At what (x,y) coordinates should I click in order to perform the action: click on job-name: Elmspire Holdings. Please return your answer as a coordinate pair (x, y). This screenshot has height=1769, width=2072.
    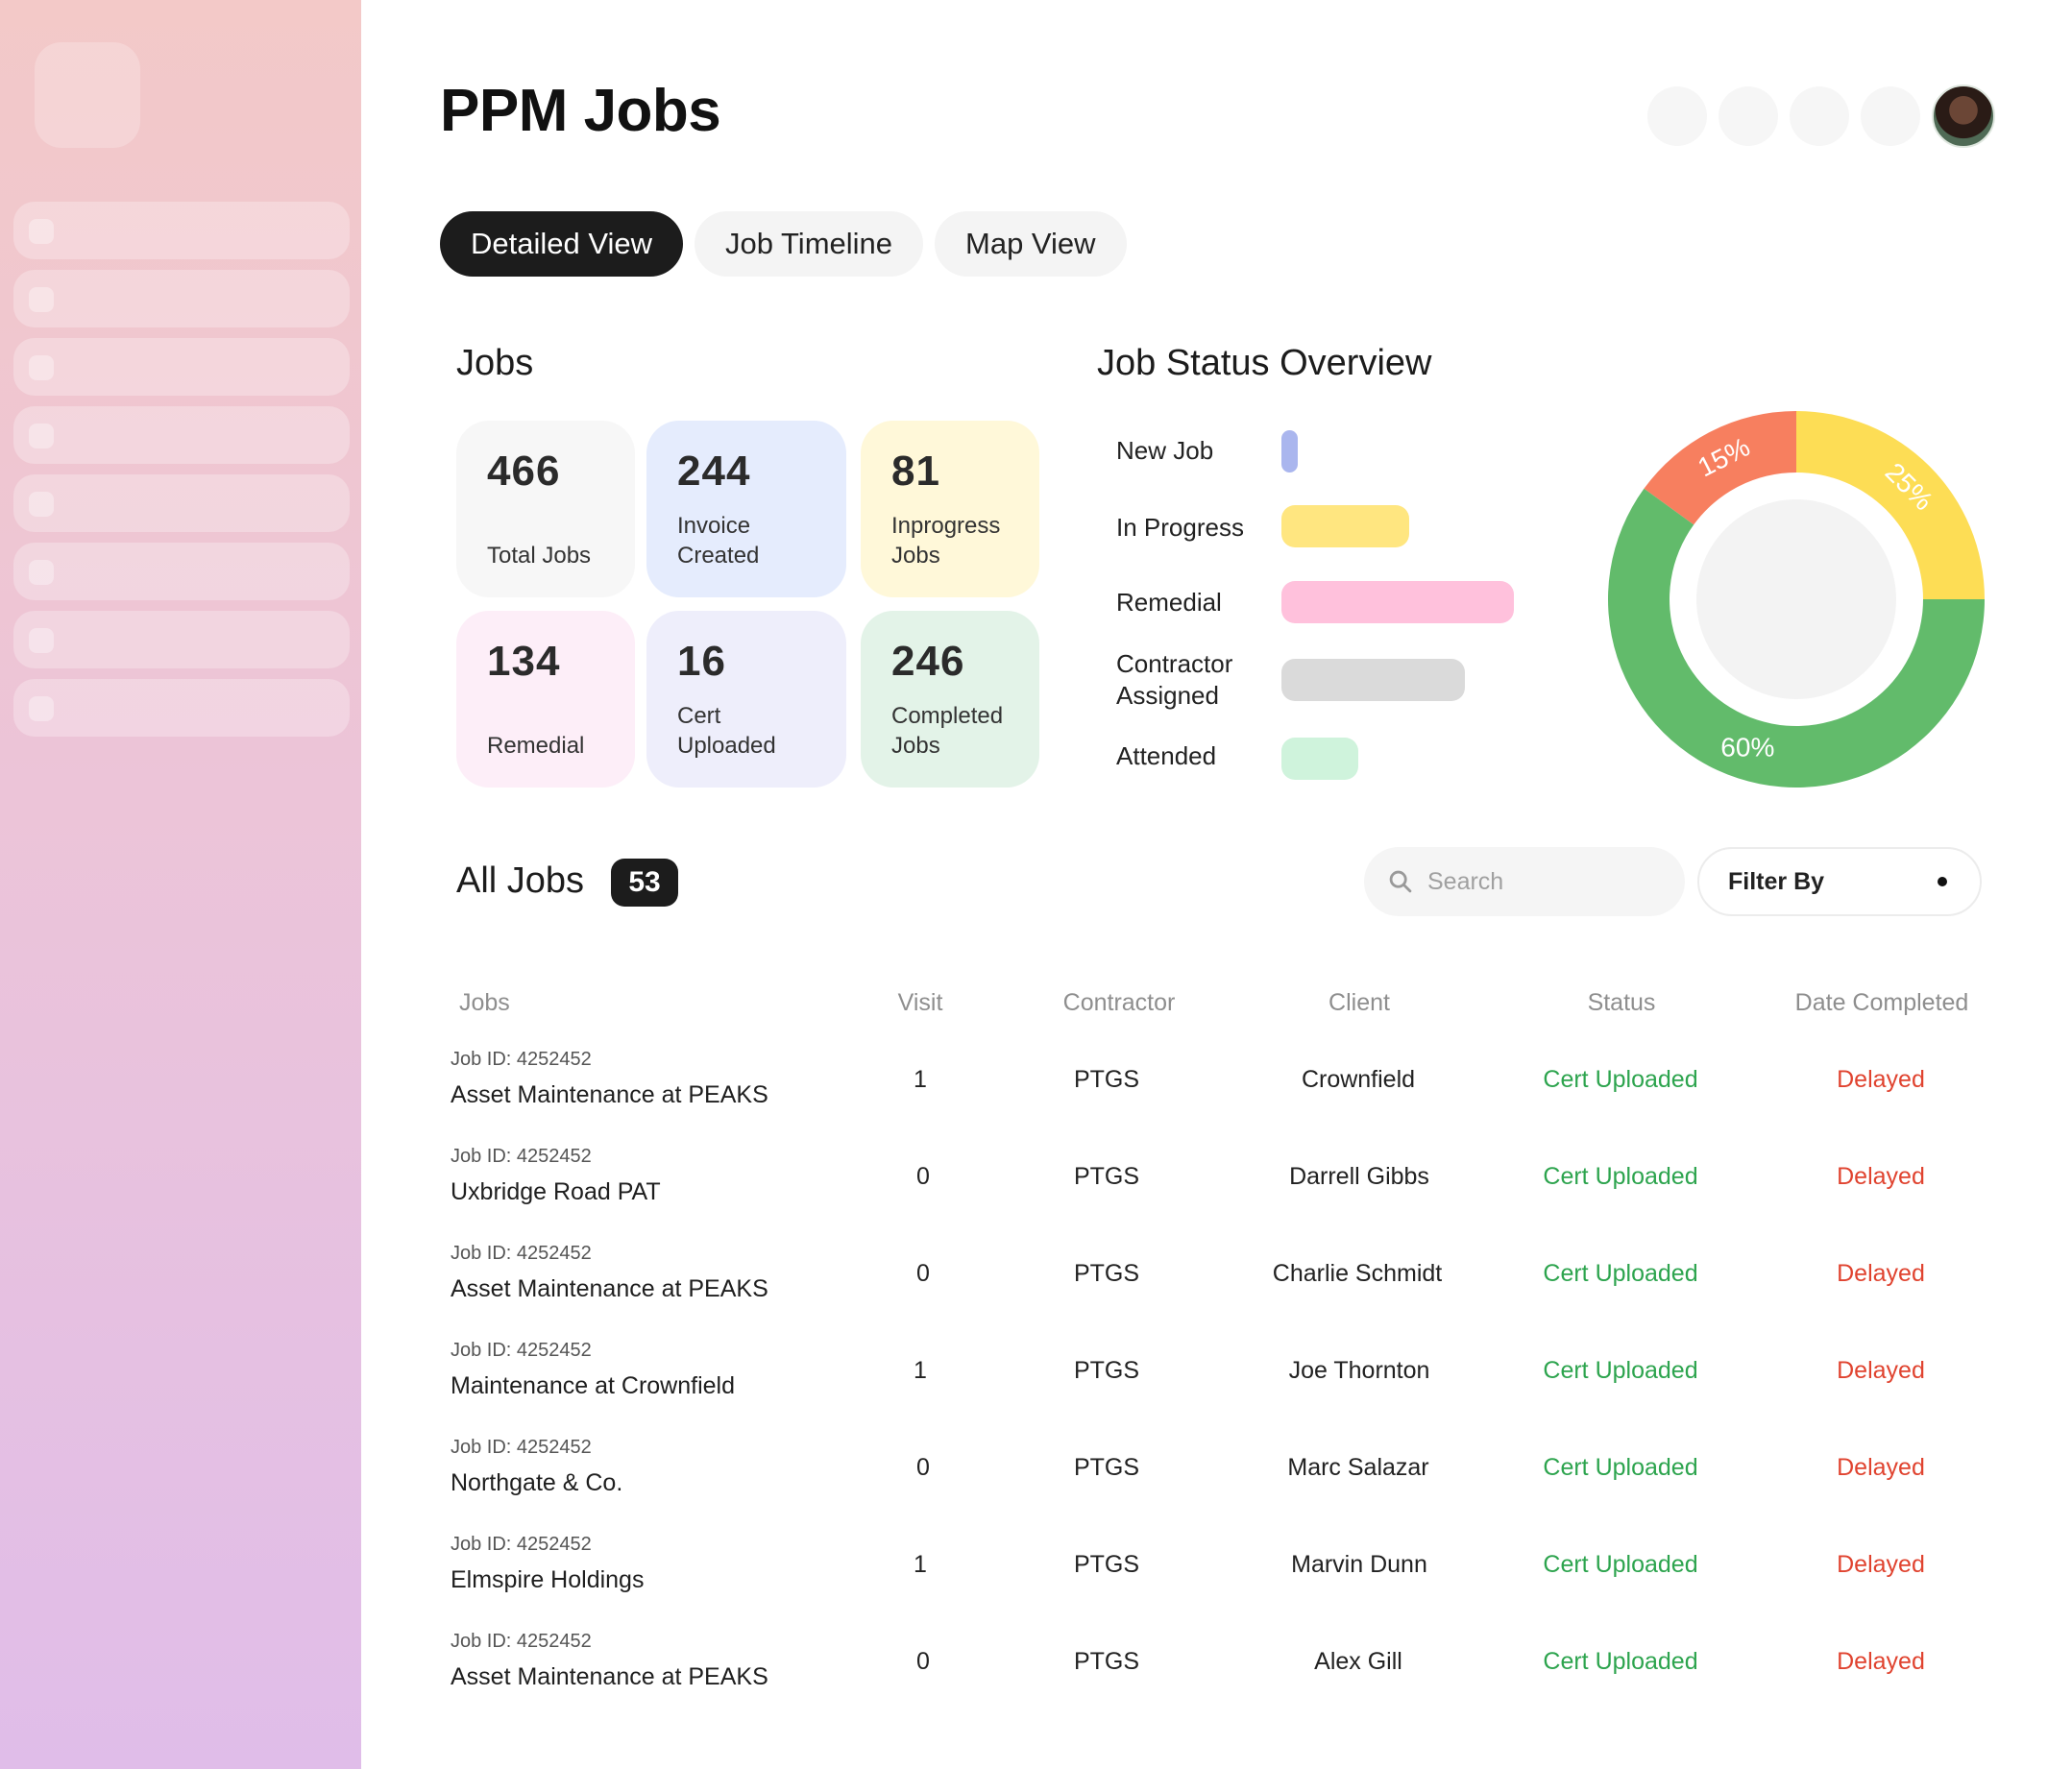
    Looking at the image, I should click on (548, 1579).